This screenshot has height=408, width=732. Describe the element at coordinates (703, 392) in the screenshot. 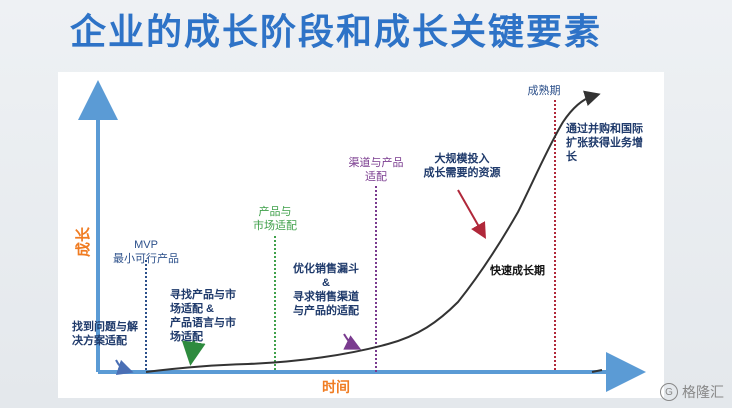

I see `watermark-text: 格隆汇` at that location.